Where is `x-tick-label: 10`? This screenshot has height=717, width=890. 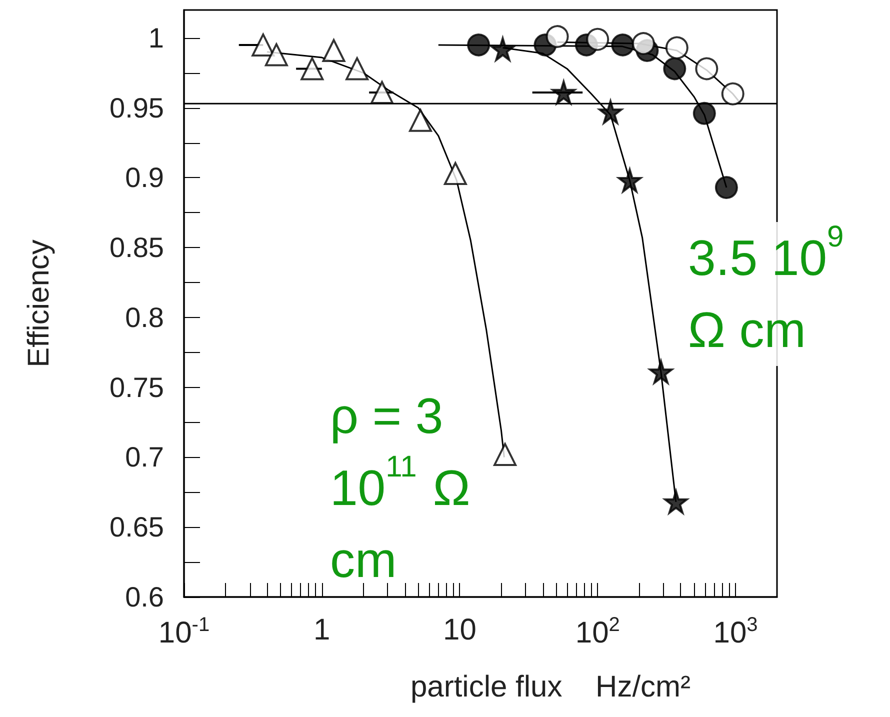 x-tick-label: 10 is located at coordinates (459, 630).